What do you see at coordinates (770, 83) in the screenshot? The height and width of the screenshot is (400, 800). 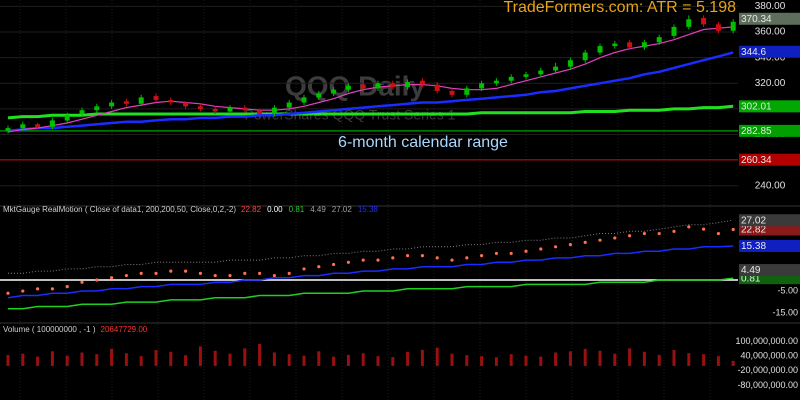 I see `y-tick-label: 320.00` at bounding box center [770, 83].